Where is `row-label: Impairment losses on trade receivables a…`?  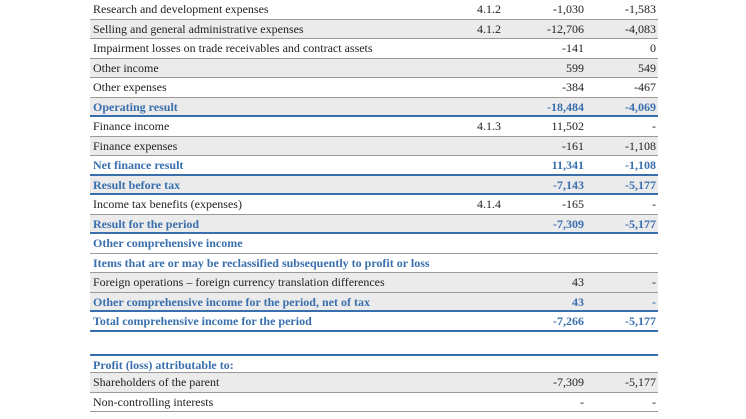 row-label: Impairment losses on trade receivables a… is located at coordinates (233, 48).